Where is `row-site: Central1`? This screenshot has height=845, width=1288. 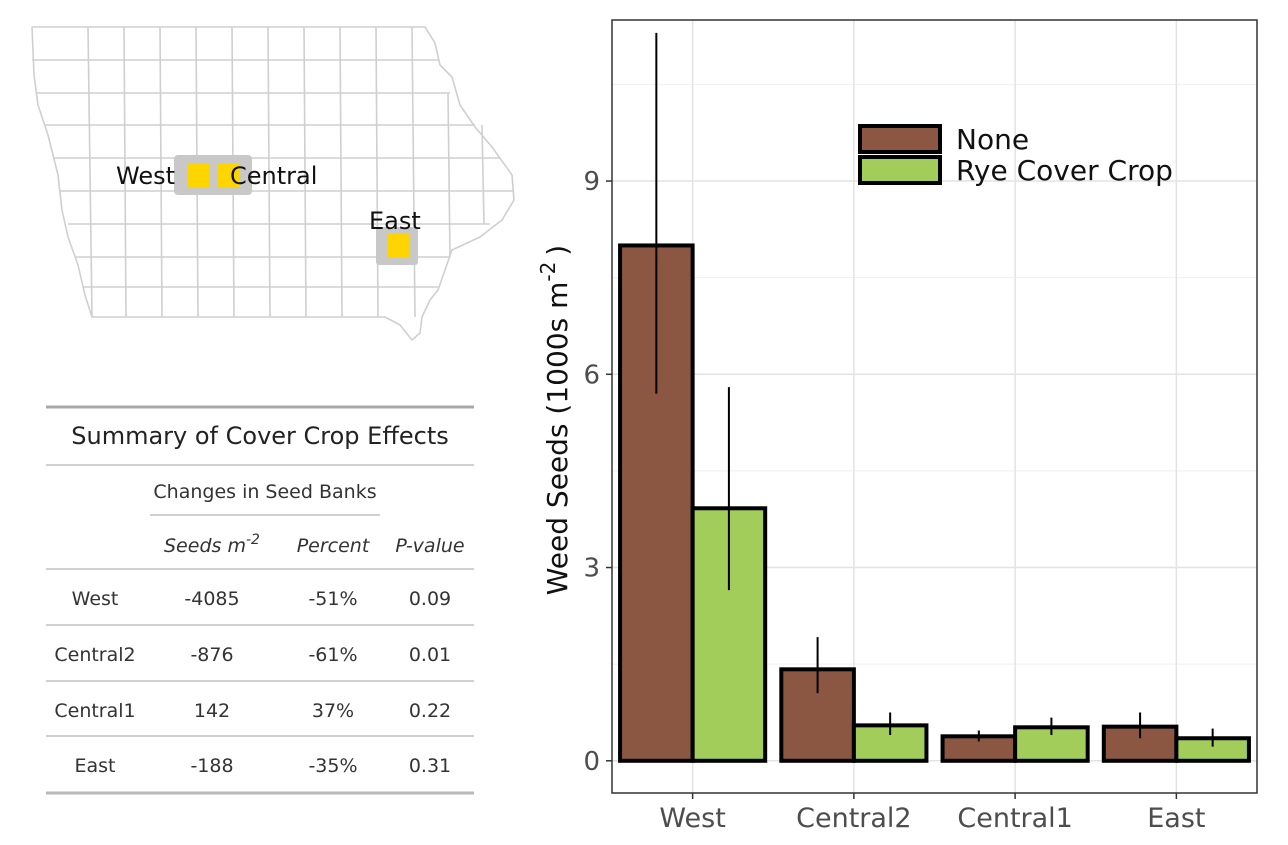 row-site: Central1 is located at coordinates (94, 711).